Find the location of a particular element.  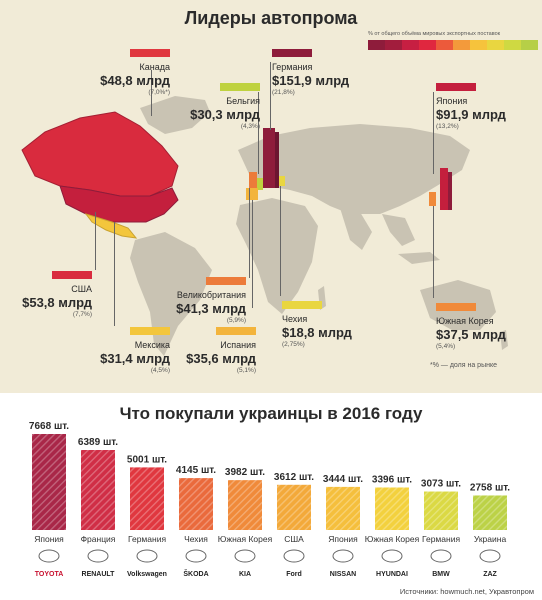

brand-name: Ford is located at coordinates (294, 574).